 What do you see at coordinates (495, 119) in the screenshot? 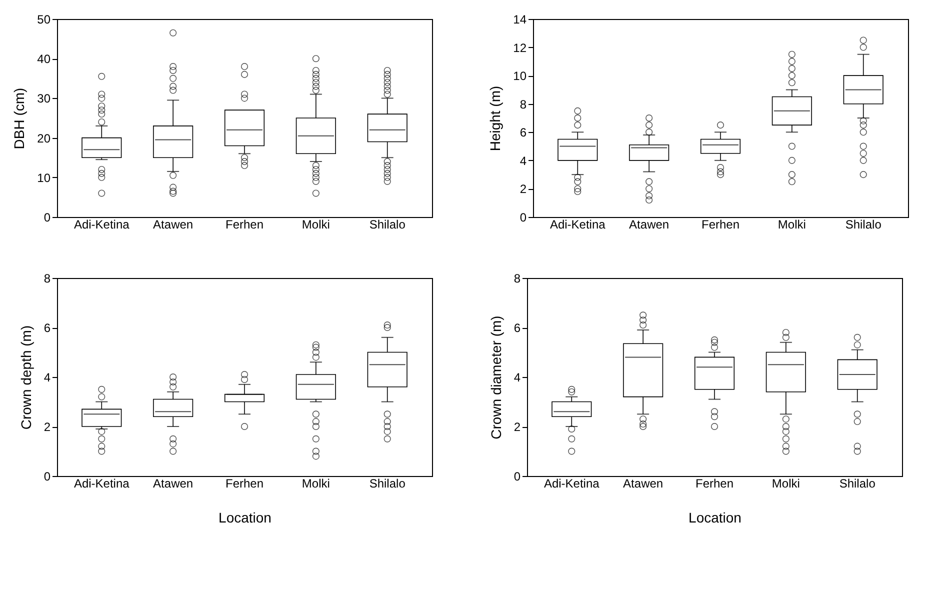
I see `y-axis-title: Height (m)` at bounding box center [495, 119].